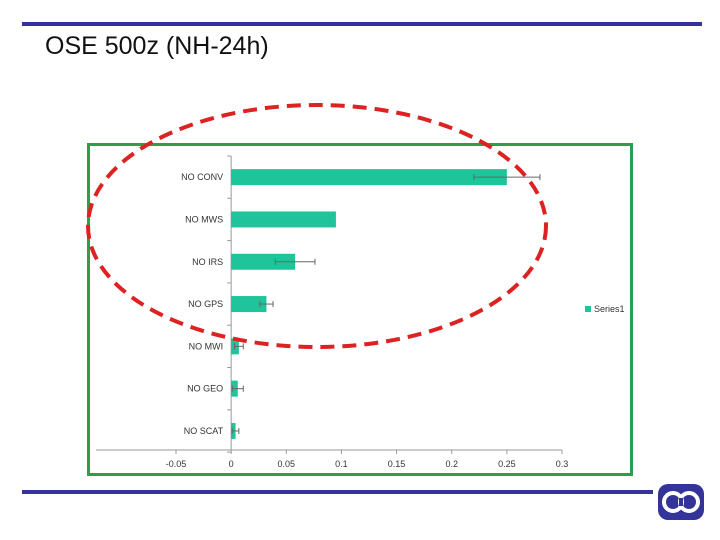 The image size is (720, 540). Describe the element at coordinates (204, 431) in the screenshot. I see `category-label: NO SCAT` at that location.